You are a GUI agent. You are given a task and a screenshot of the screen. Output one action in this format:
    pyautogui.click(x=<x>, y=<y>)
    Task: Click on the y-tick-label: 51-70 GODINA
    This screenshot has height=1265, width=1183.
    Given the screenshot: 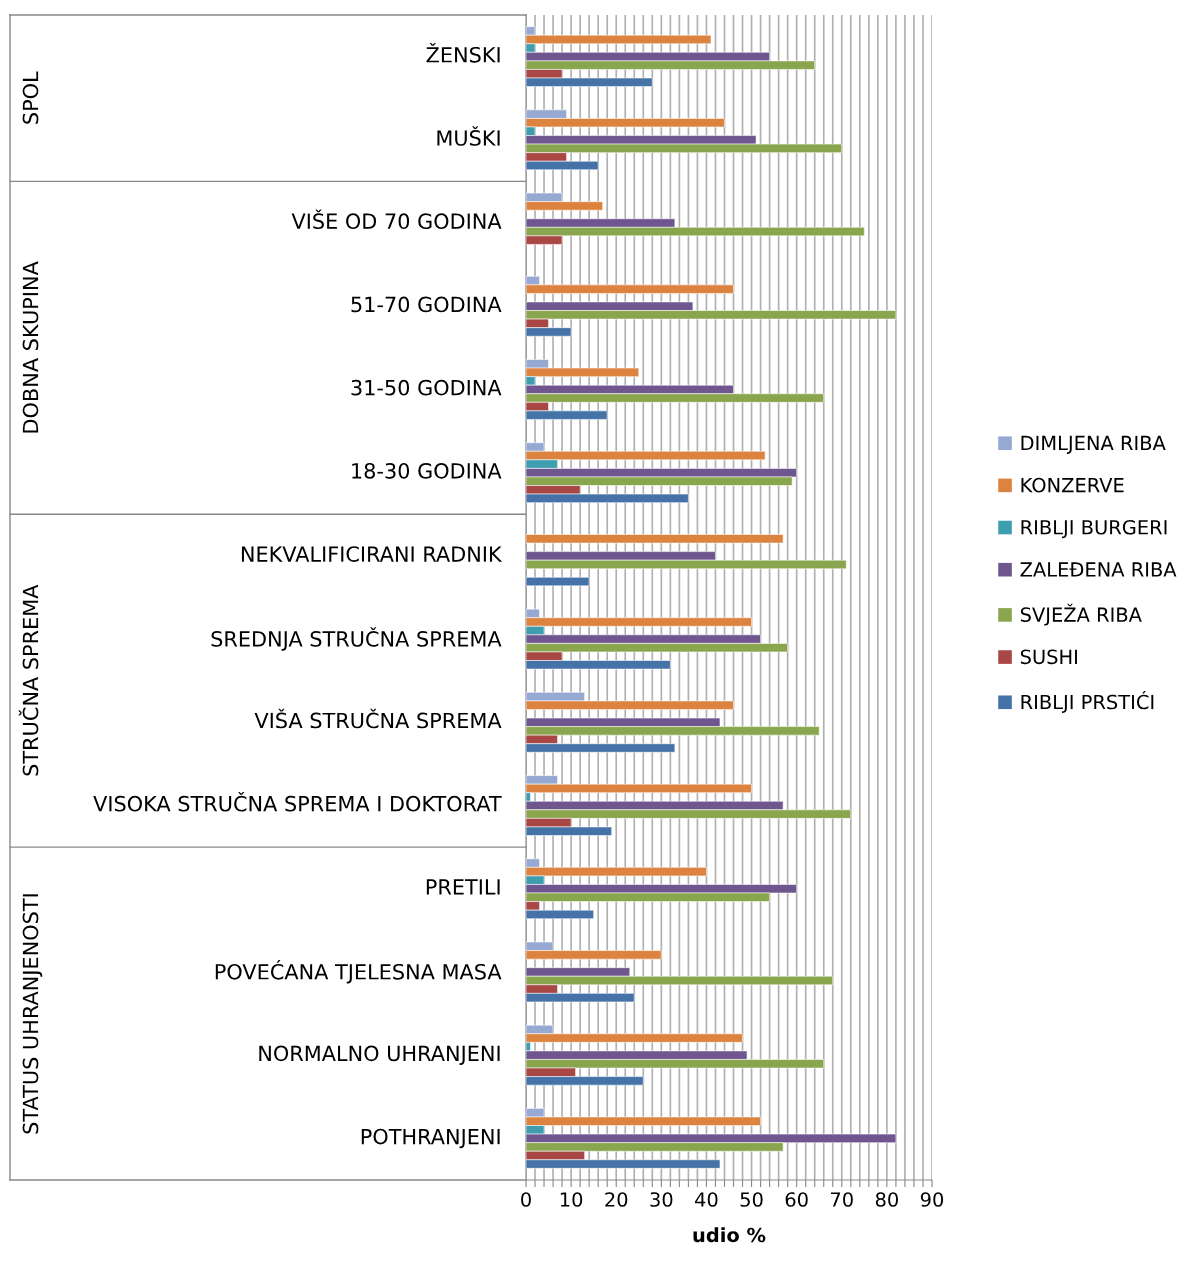 What is the action you would take?
    pyautogui.click(x=426, y=304)
    